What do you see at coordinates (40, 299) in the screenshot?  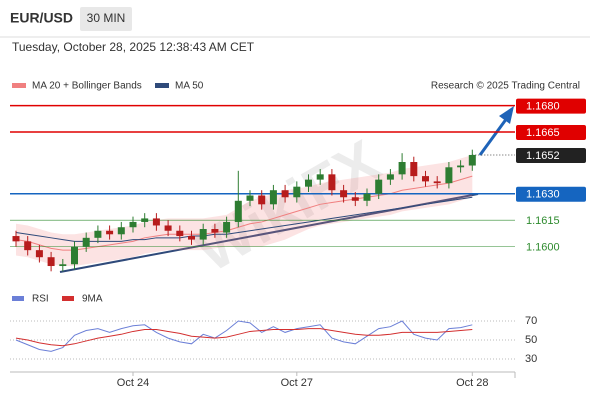 I see `legend-label: RSI` at bounding box center [40, 299].